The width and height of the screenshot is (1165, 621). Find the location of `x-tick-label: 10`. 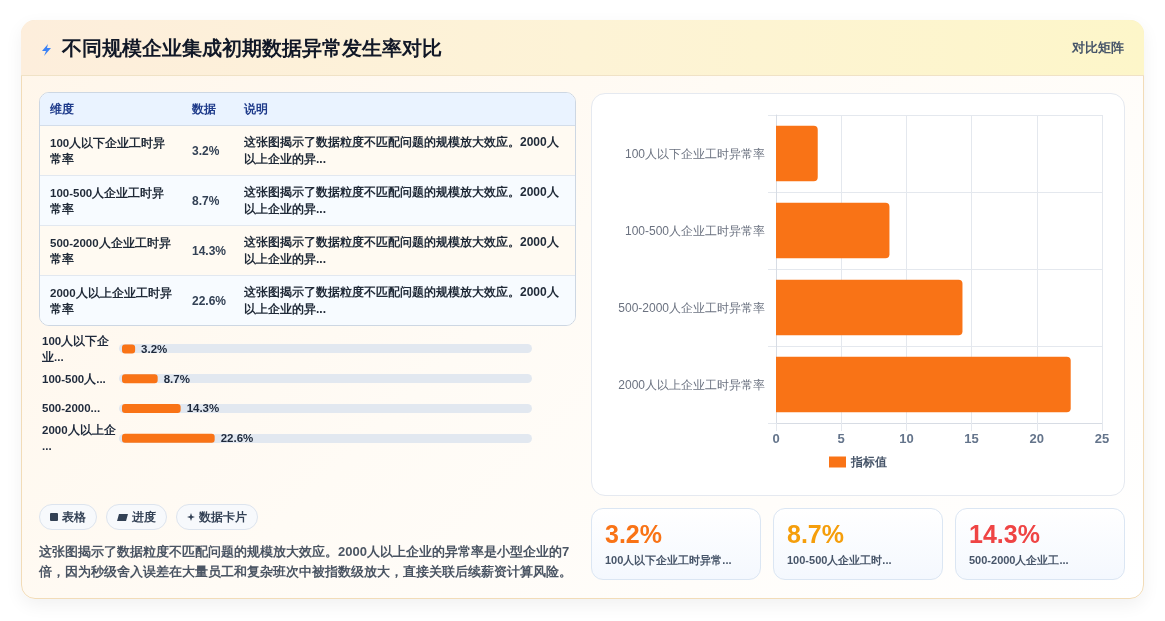

x-tick-label: 10 is located at coordinates (906, 438).